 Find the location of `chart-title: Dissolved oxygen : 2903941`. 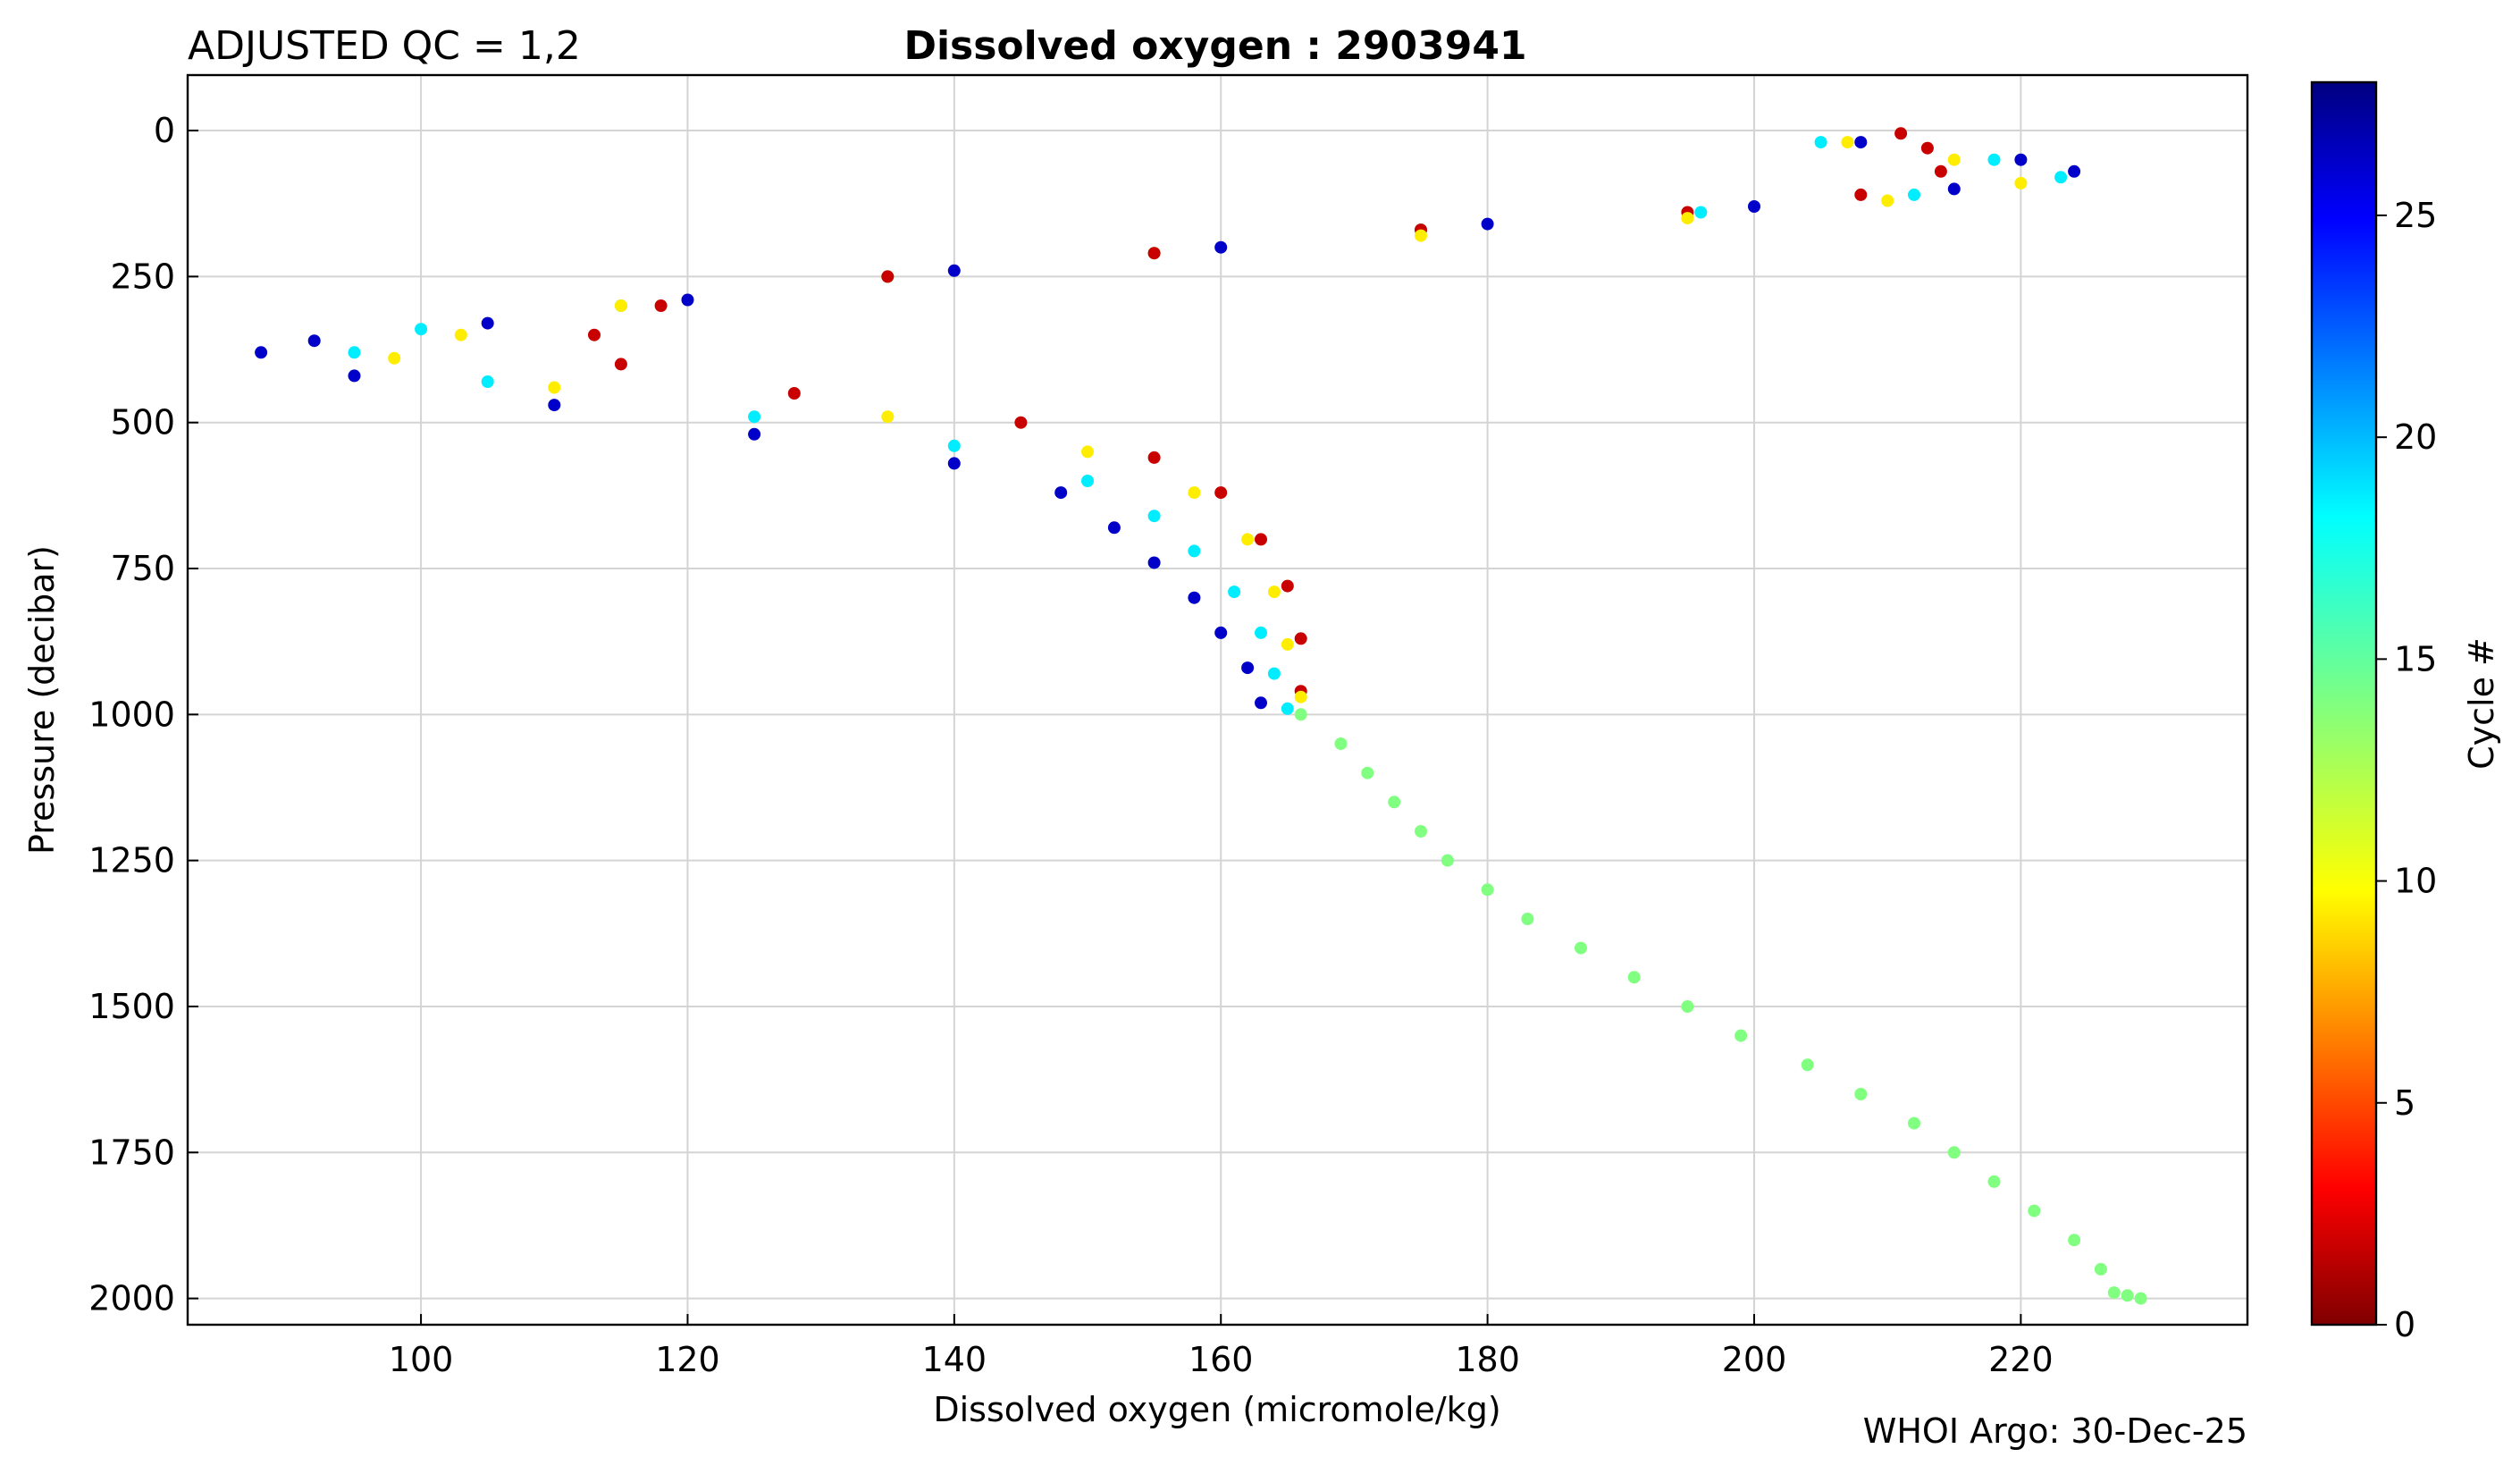

chart-title: Dissolved oxygen : 2903941 is located at coordinates (1214, 46).